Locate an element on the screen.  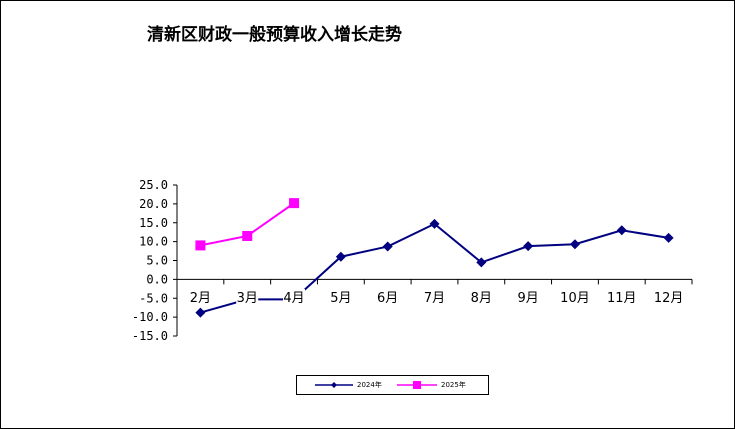
x-tick-label: 7月 is located at coordinates (434, 298).